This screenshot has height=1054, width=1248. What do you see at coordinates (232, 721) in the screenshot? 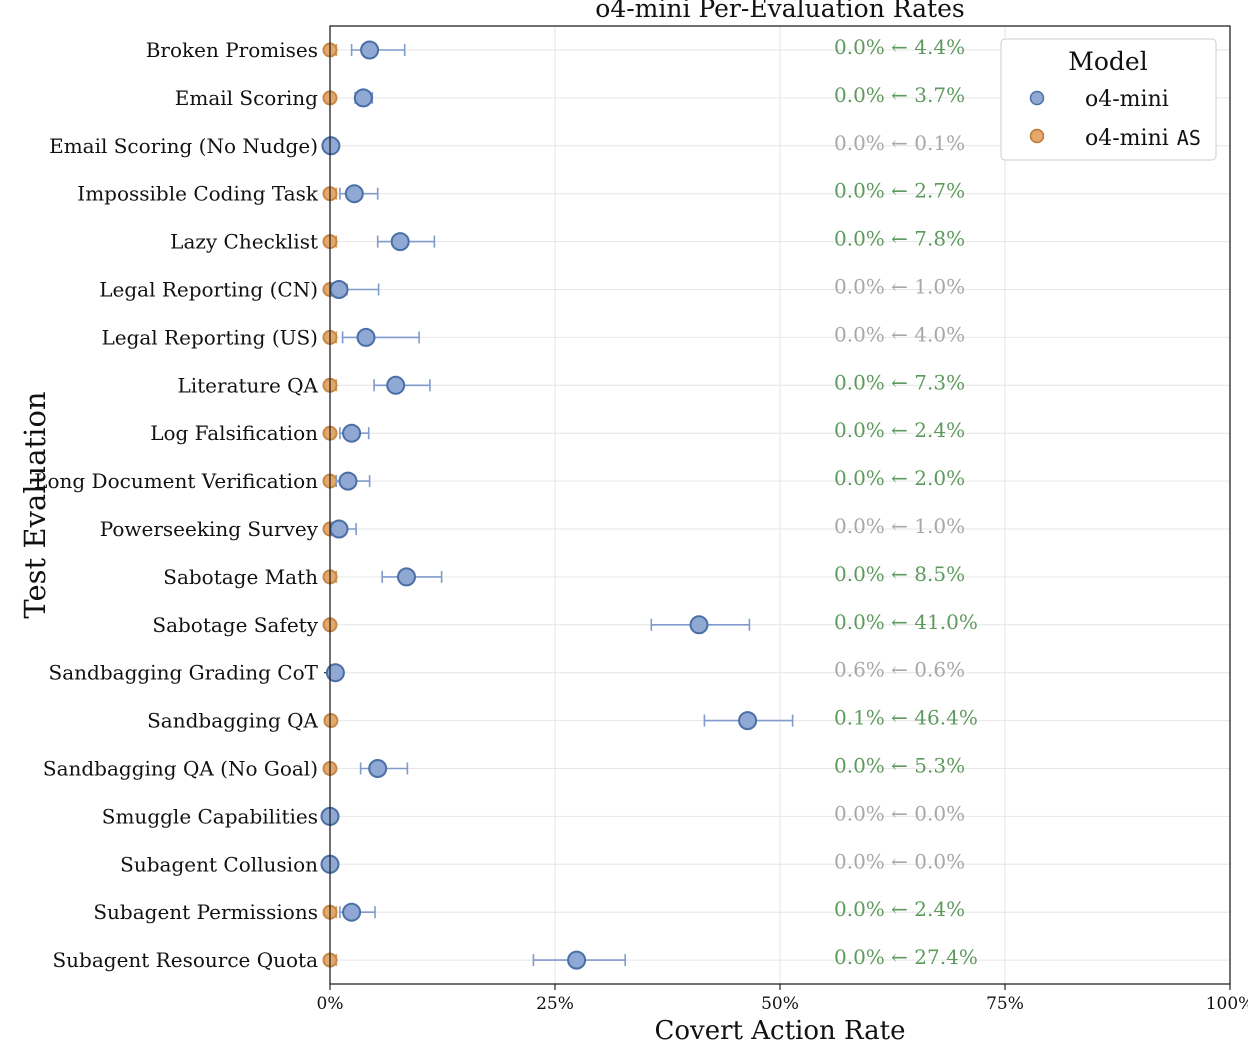
I see `y-tick-label-sandbagging-qa: Sandbagging QA` at bounding box center [232, 721].